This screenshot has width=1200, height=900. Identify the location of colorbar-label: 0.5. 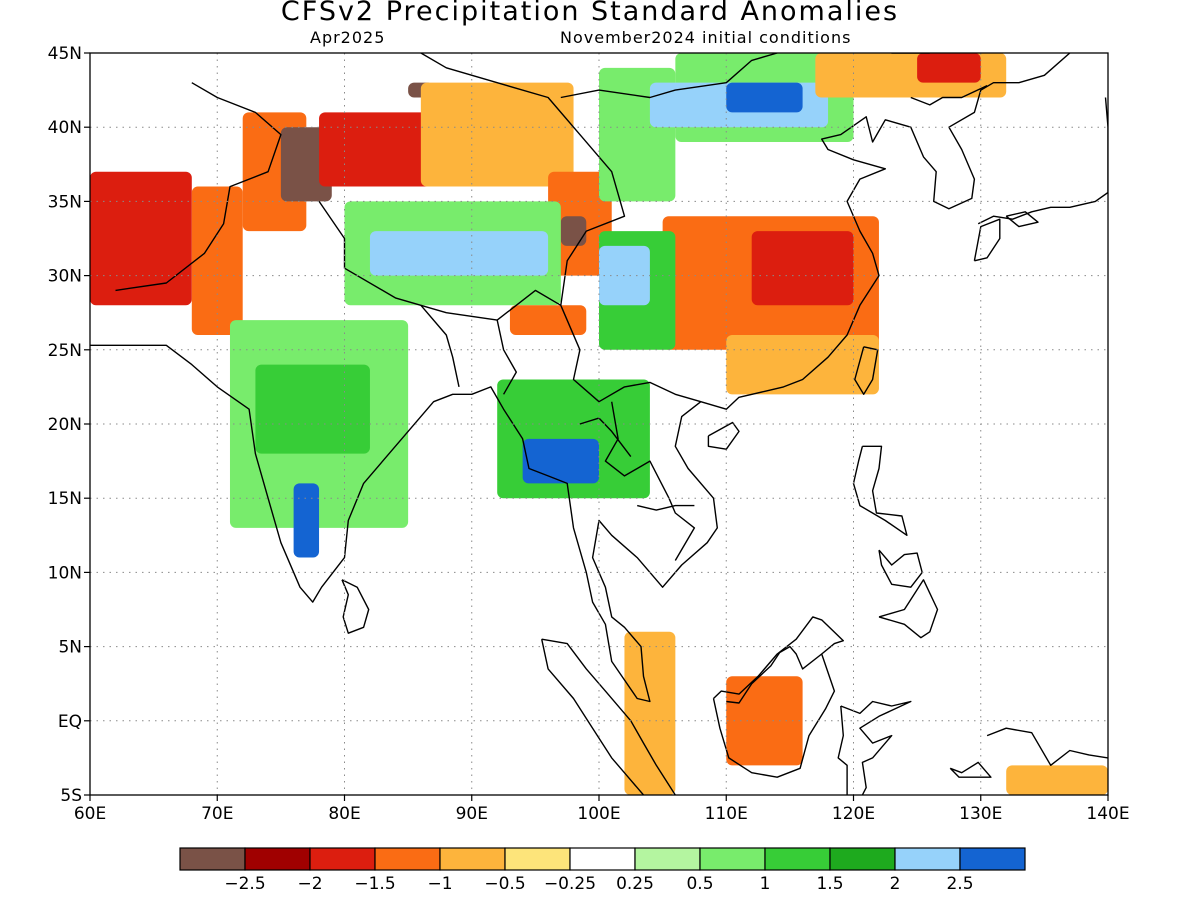
(699, 884).